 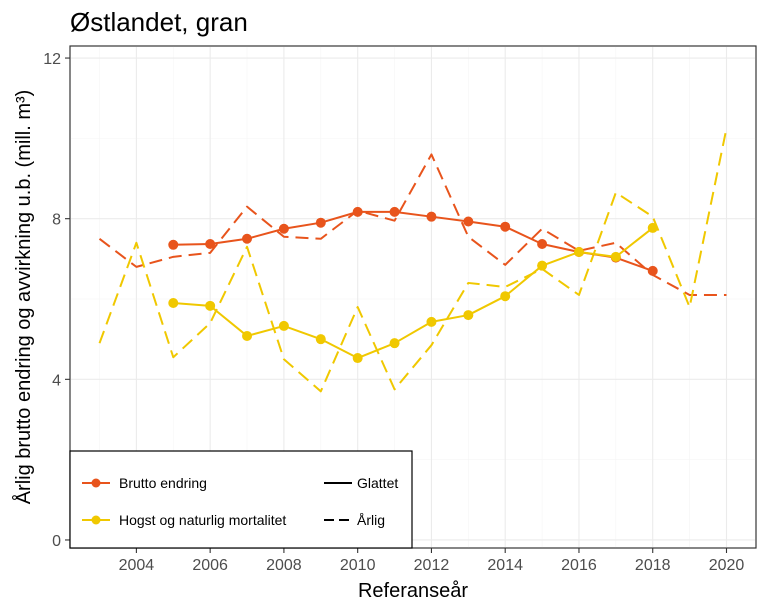 What do you see at coordinates (137, 565) in the screenshot?
I see `x-tick-label: 2004` at bounding box center [137, 565].